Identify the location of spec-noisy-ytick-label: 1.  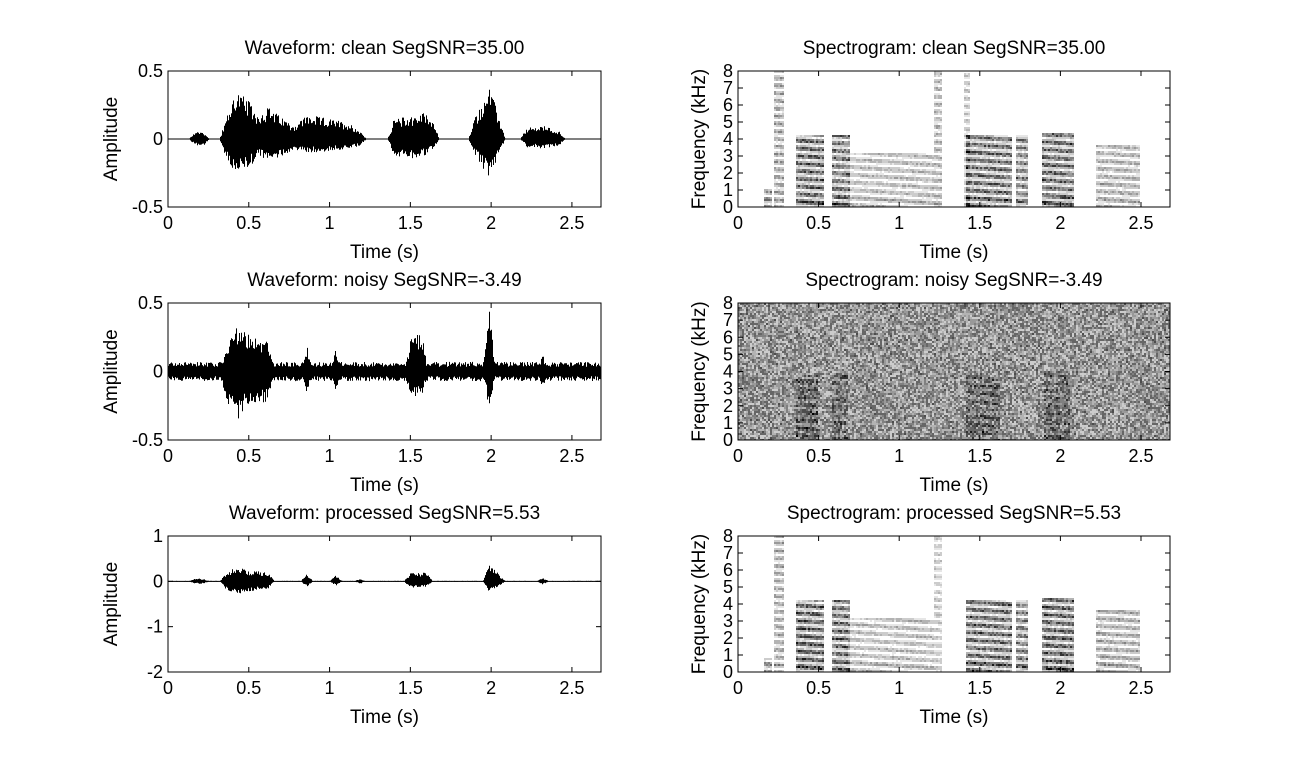
(728, 423).